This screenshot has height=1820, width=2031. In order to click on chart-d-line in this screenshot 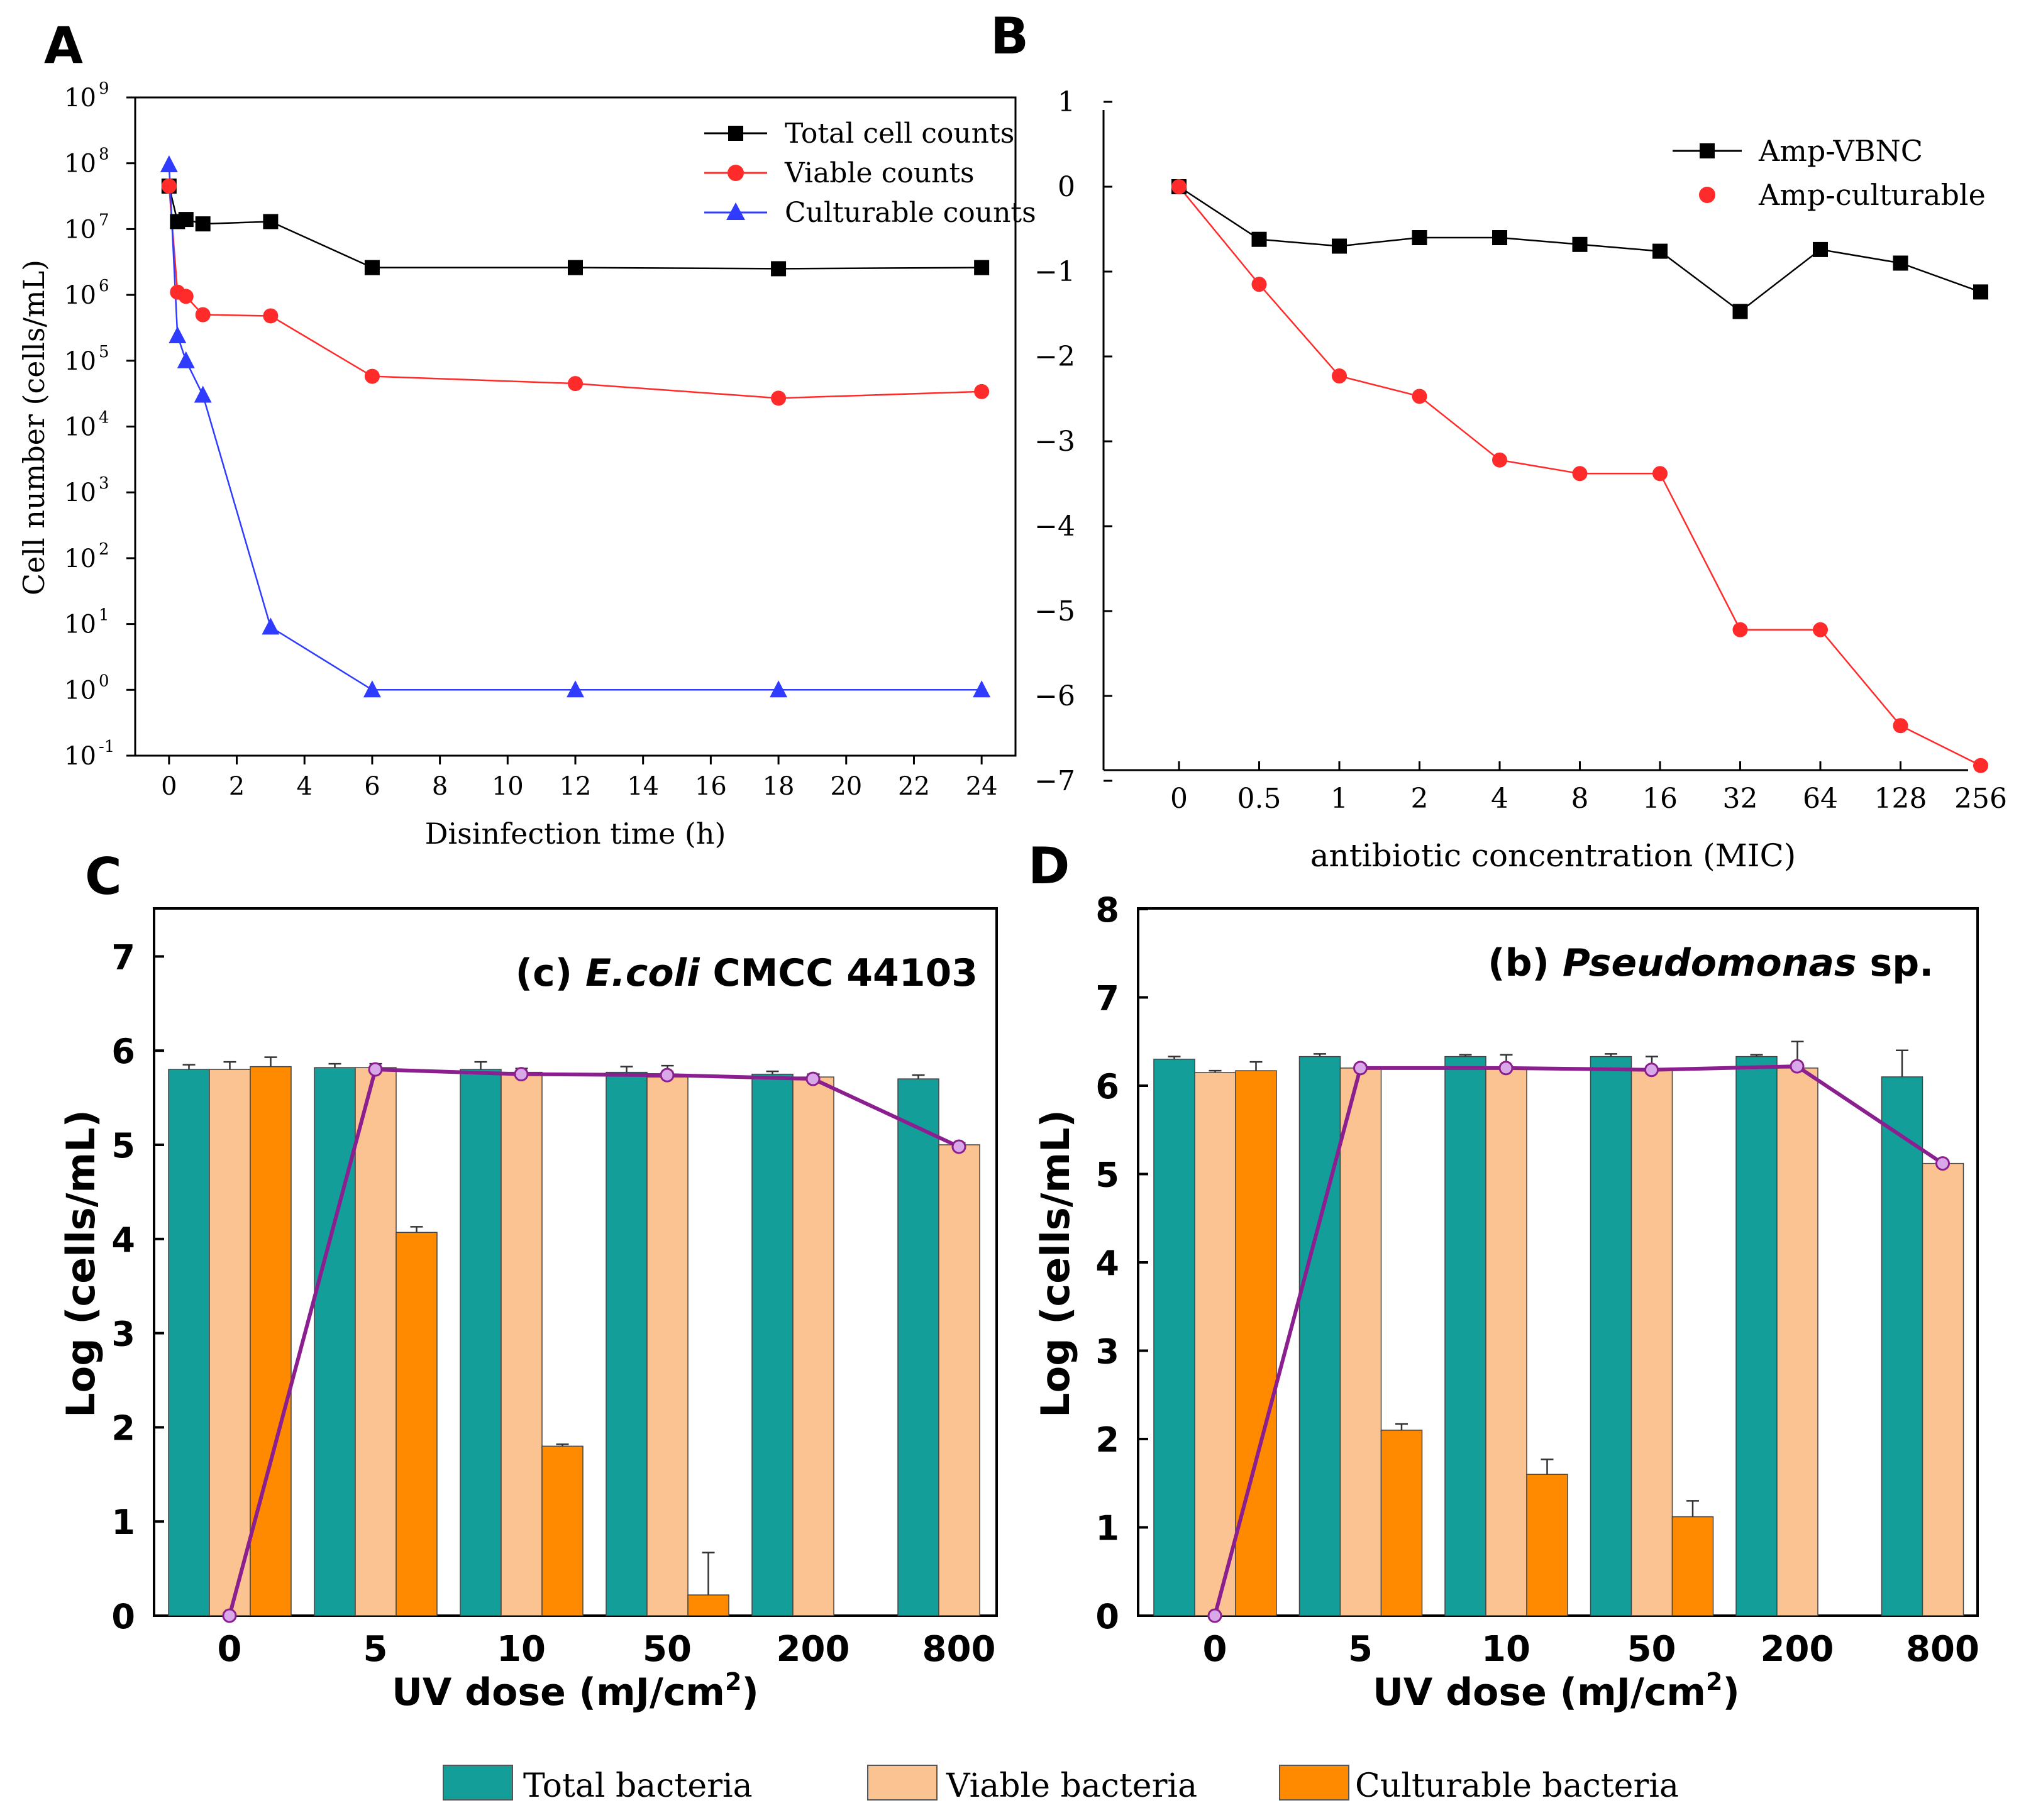, I will do `click(1578, 1341)`.